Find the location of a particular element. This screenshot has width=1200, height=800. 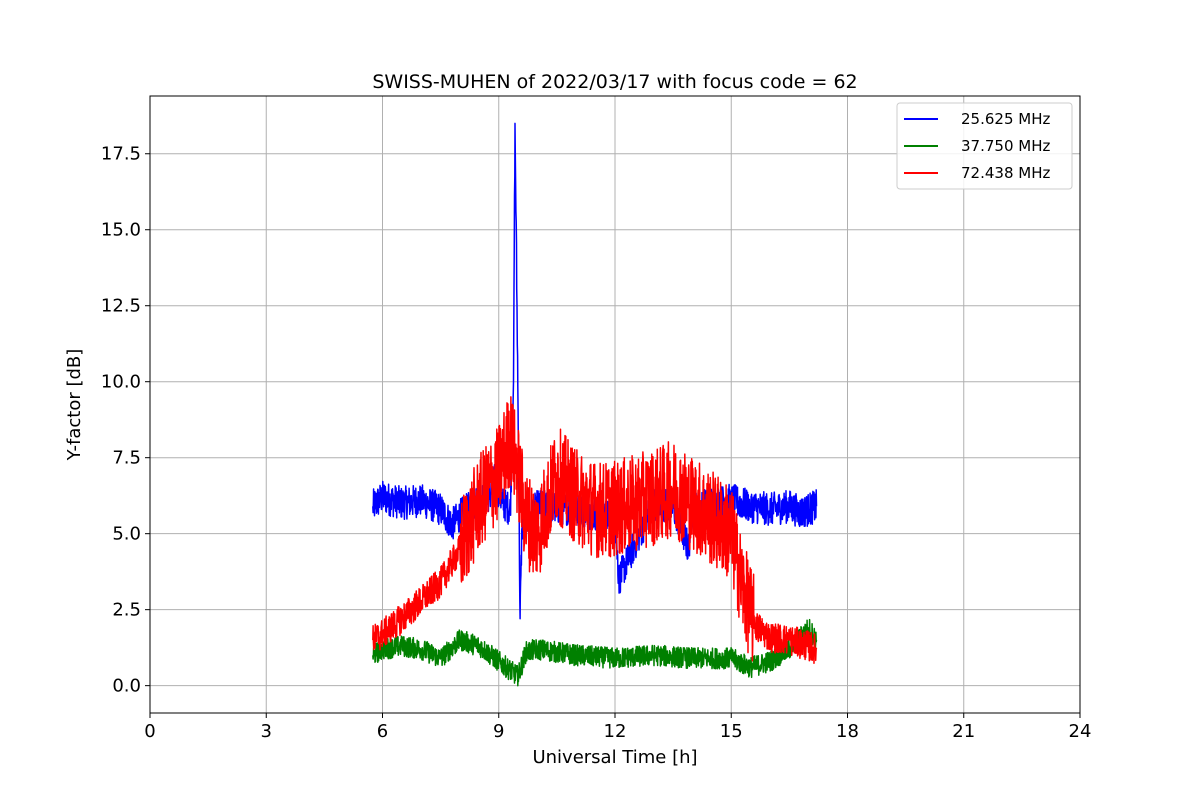

legend-label: 37.750 MHz is located at coordinates (1005, 146).